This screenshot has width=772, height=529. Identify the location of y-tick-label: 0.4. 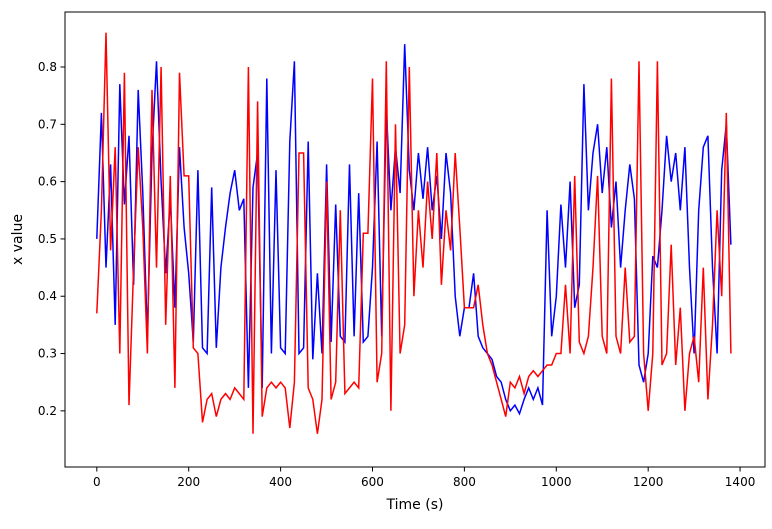
(47, 296).